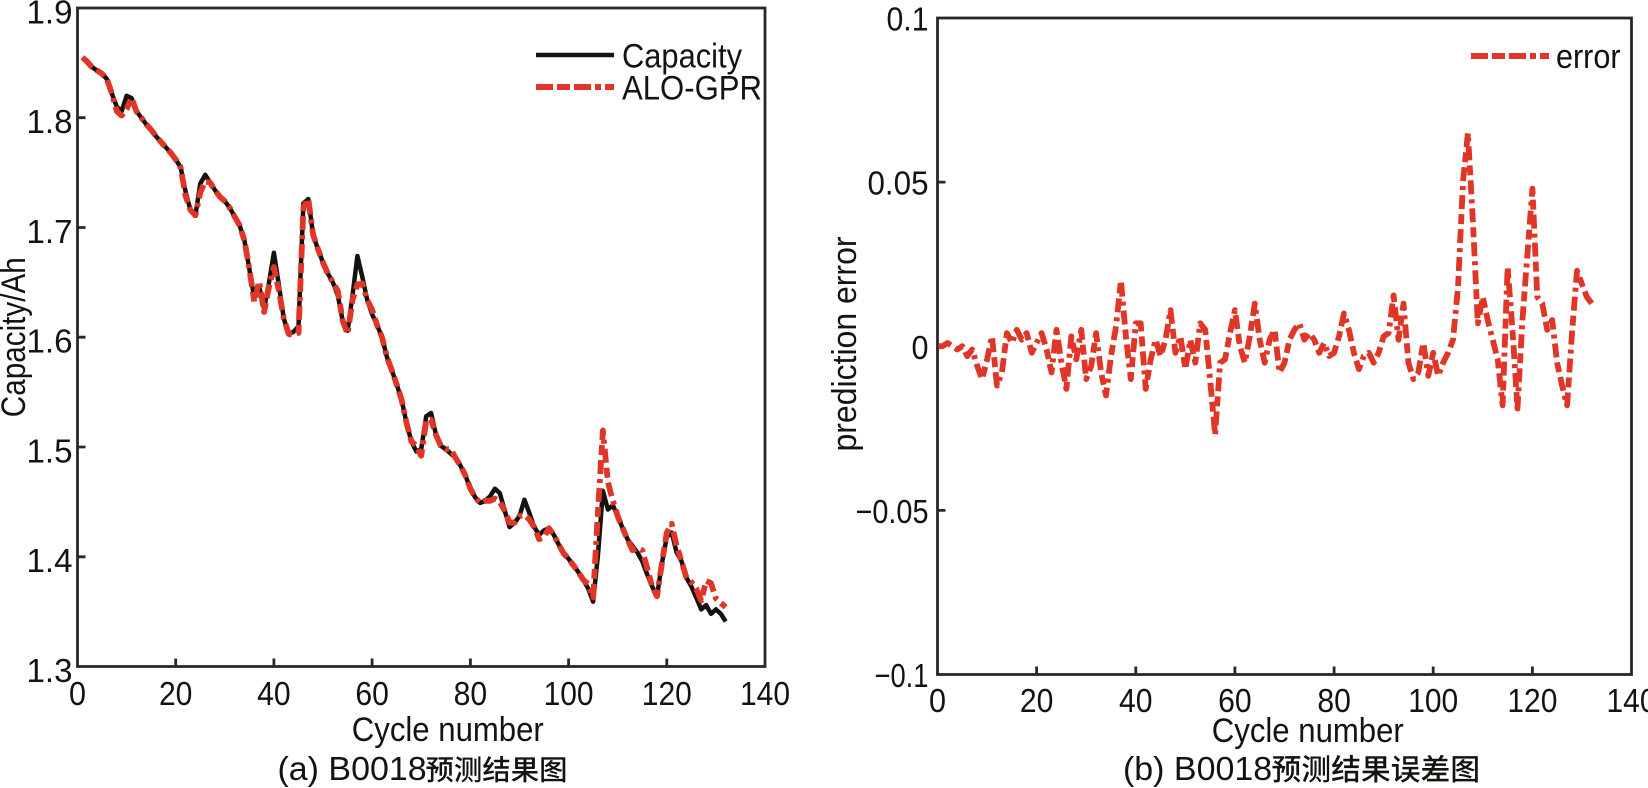 The image size is (1648, 788). I want to click on svg-text: 1.6, so click(50, 342).